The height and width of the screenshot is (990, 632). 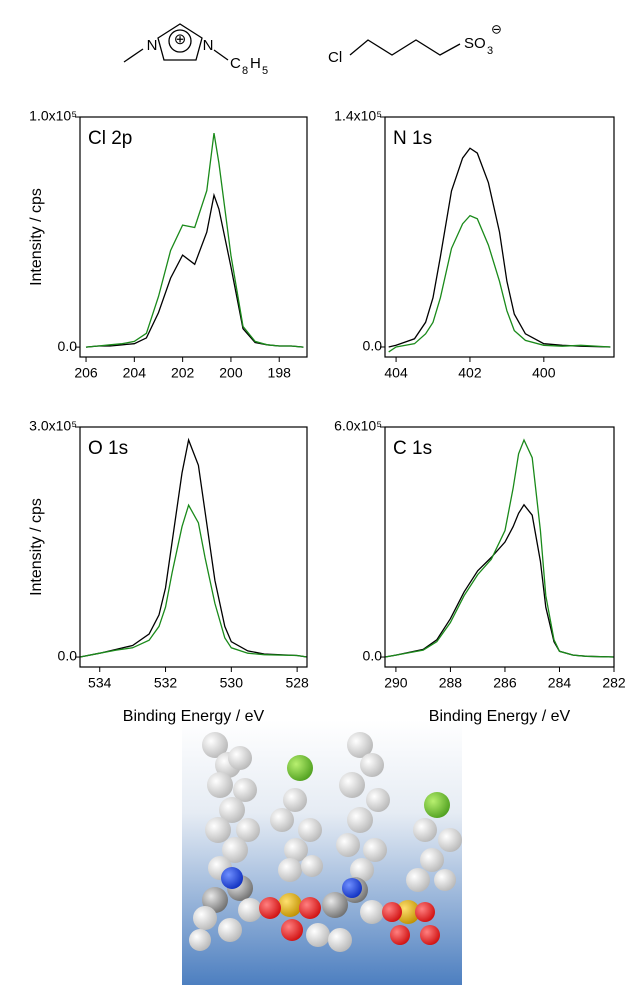 I want to click on x-tick-label: 290, so click(x=396, y=683).